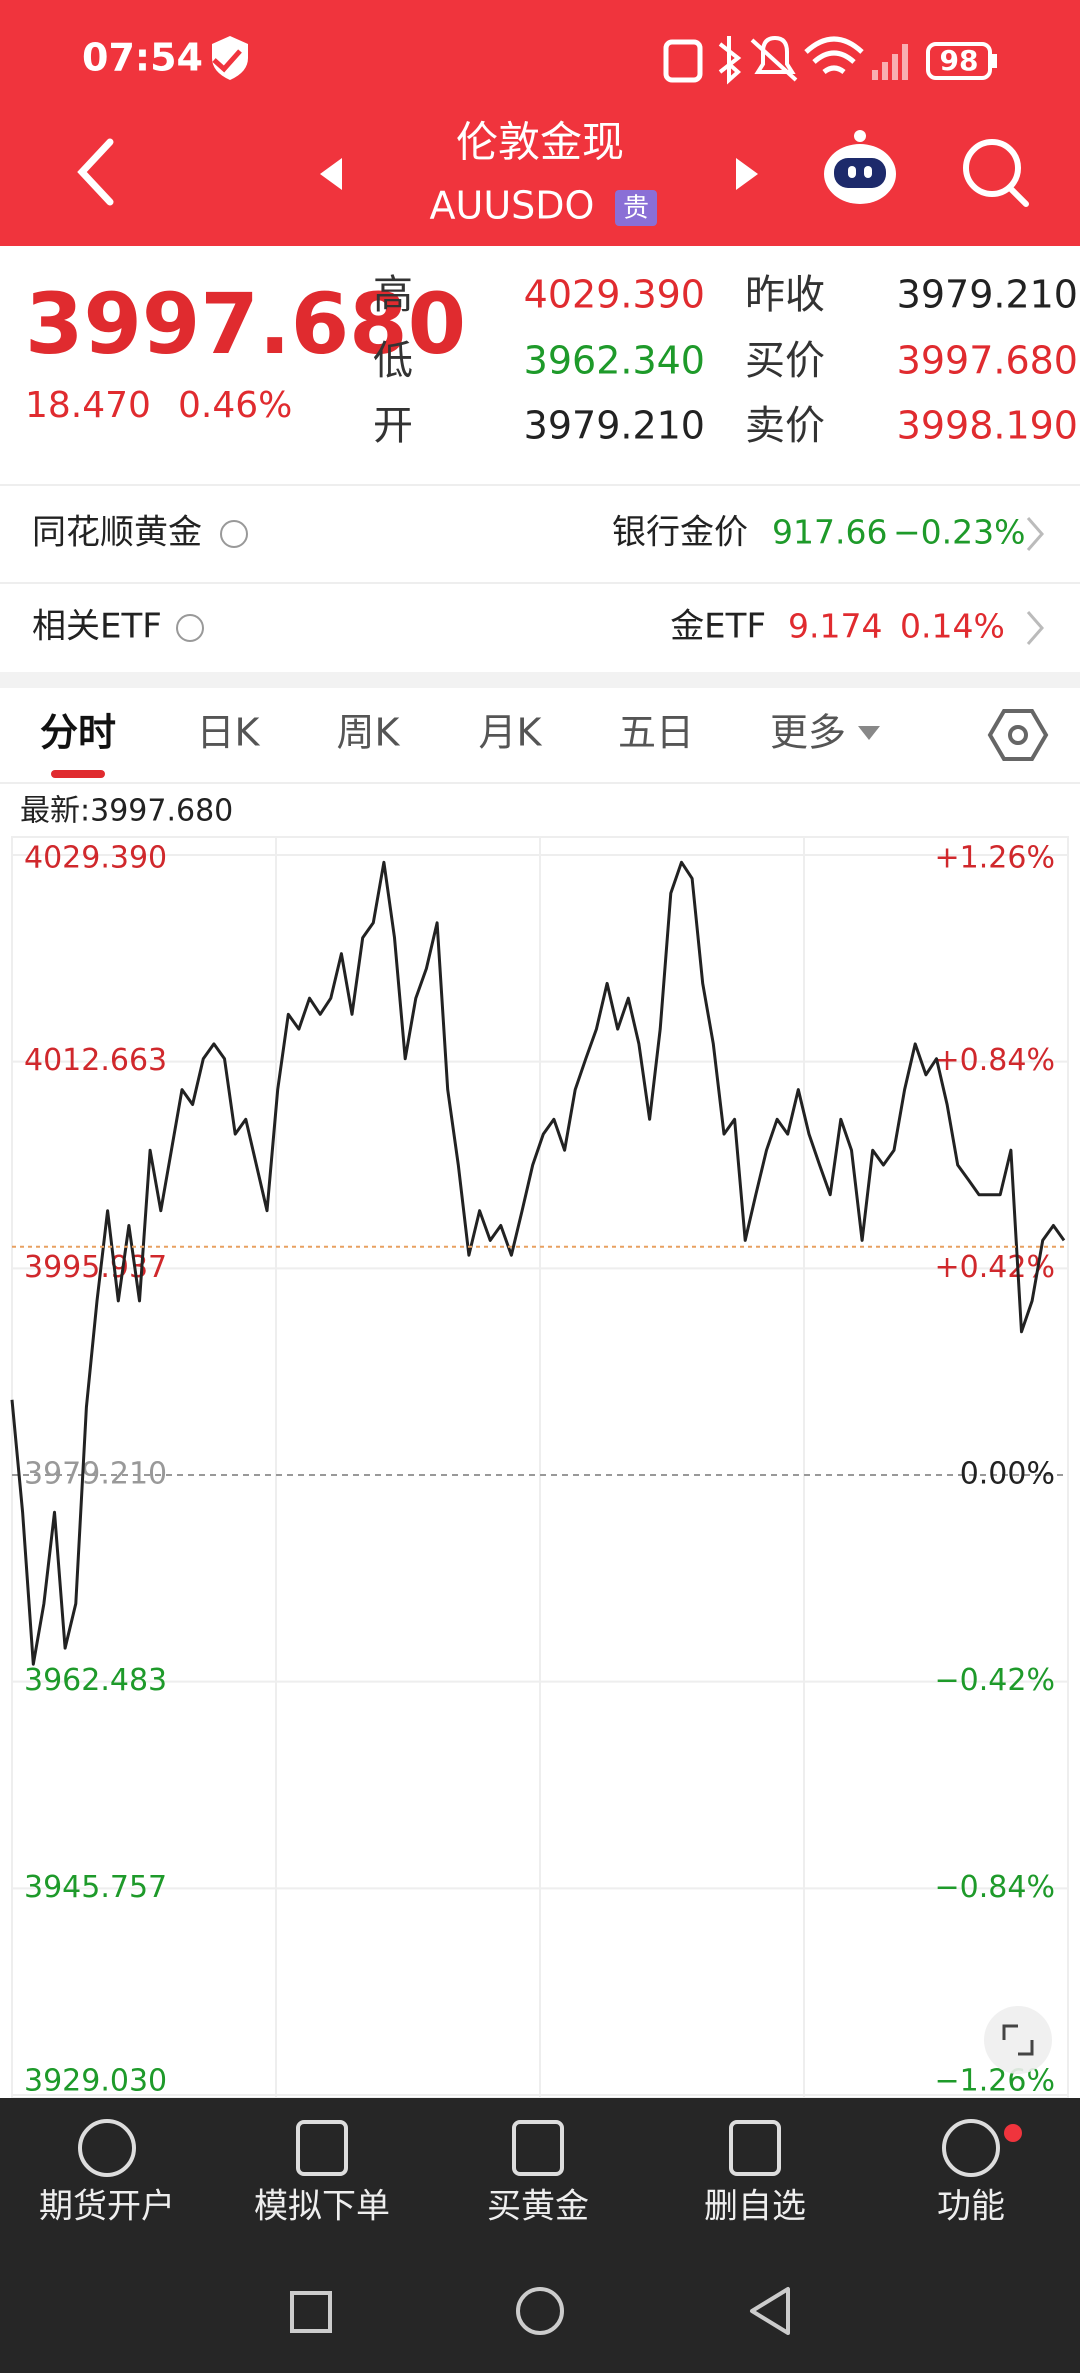  What do you see at coordinates (235, 405) in the screenshot?
I see `quote-change-pct: 0.46%` at bounding box center [235, 405].